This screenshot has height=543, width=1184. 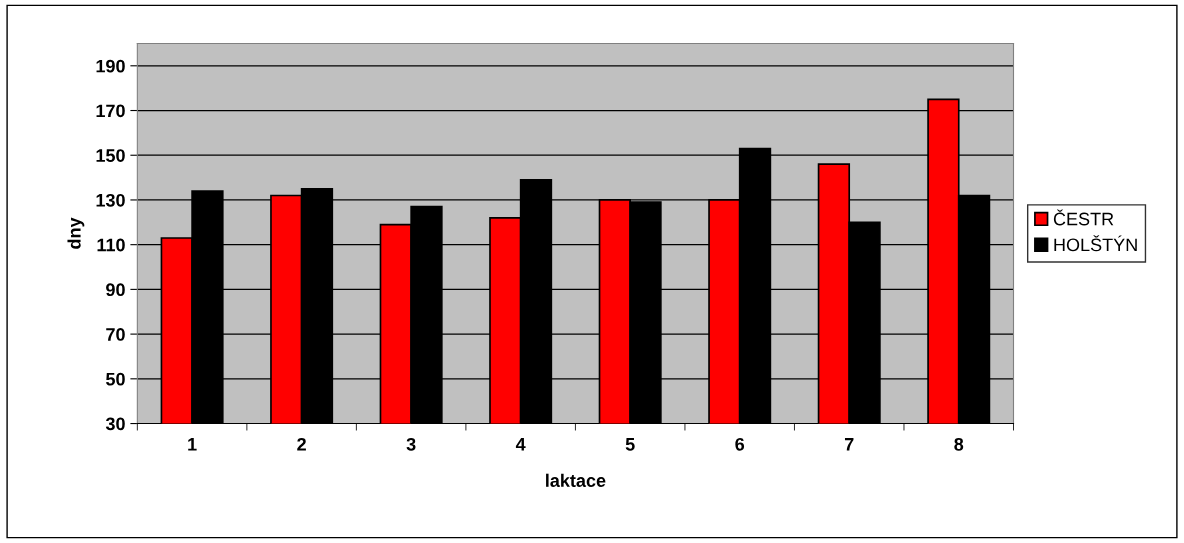 What do you see at coordinates (115, 424) in the screenshot?
I see `y-tick-label: 30` at bounding box center [115, 424].